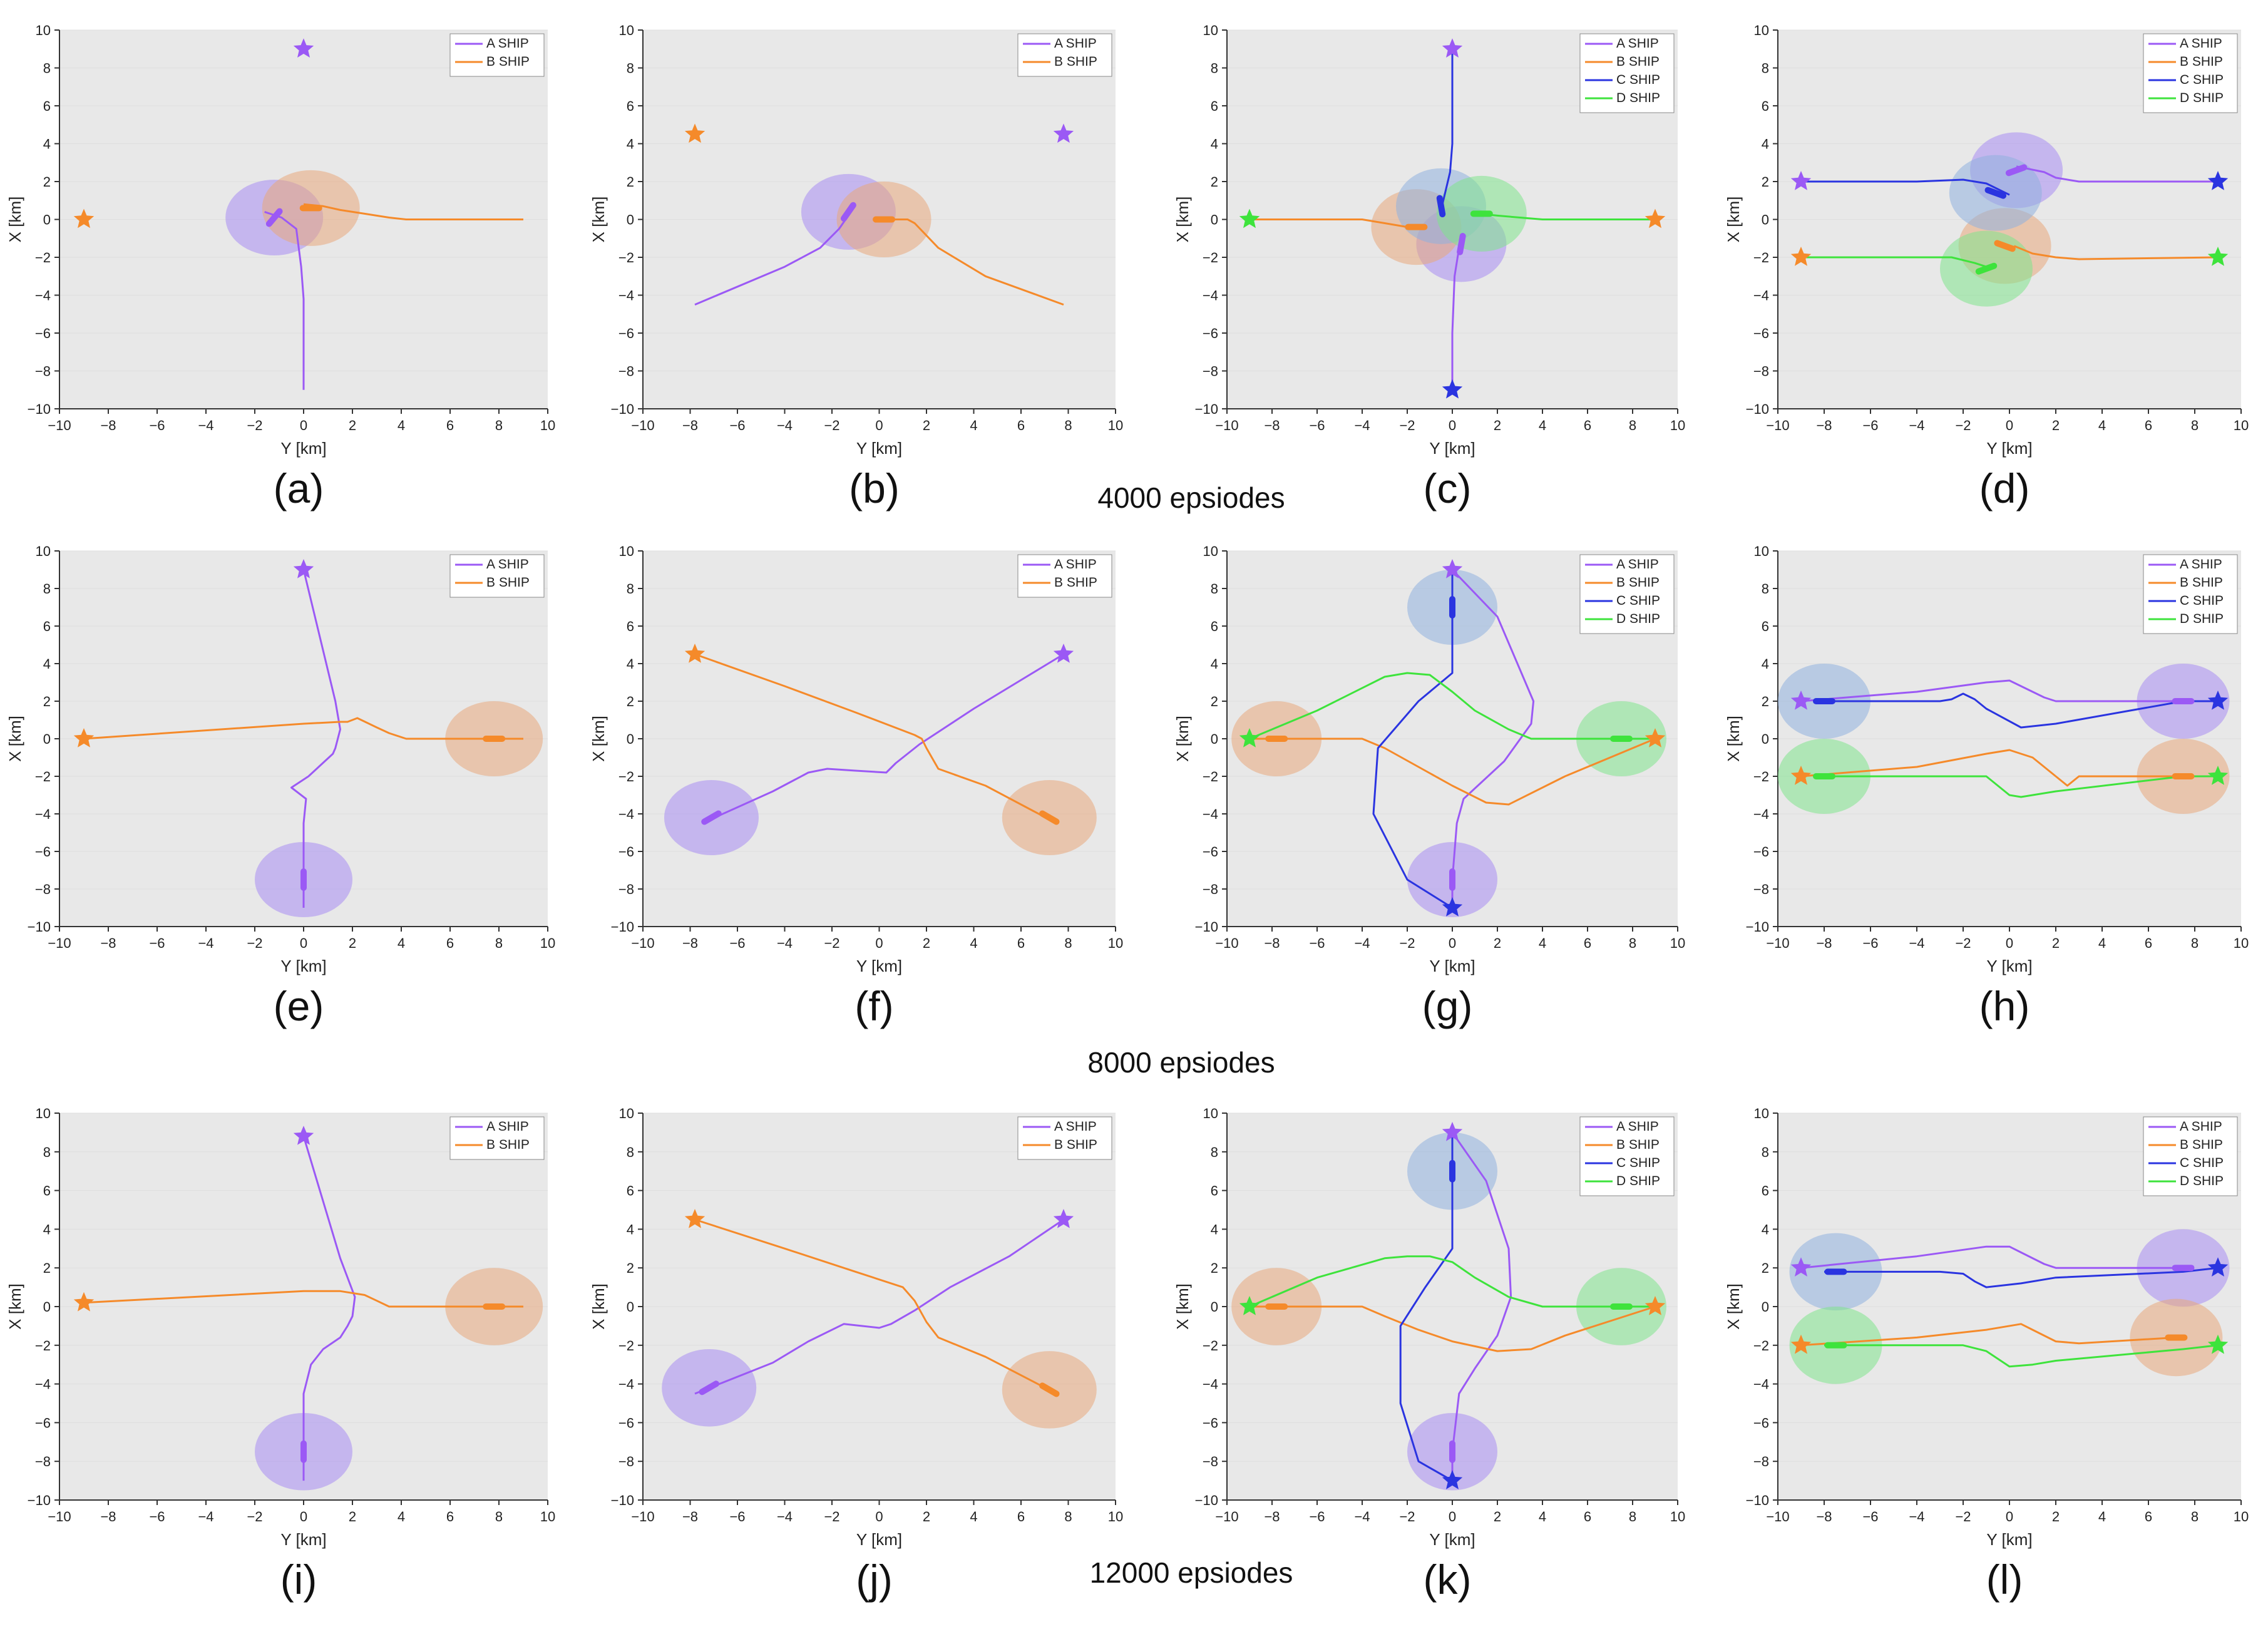 Image resolution: width=2268 pixels, height=1629 pixels. I want to click on x-tick-label: 0, so click(2009, 1516).